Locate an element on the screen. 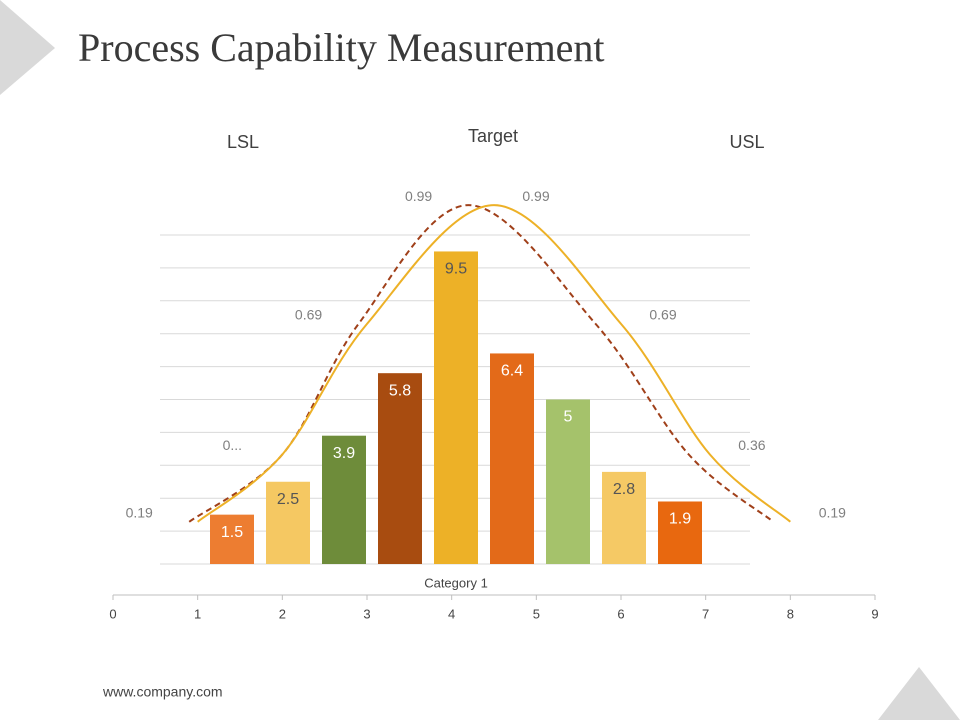 Image resolution: width=960 pixels, height=720 pixels. x-tick-label: 0 is located at coordinates (112, 613).